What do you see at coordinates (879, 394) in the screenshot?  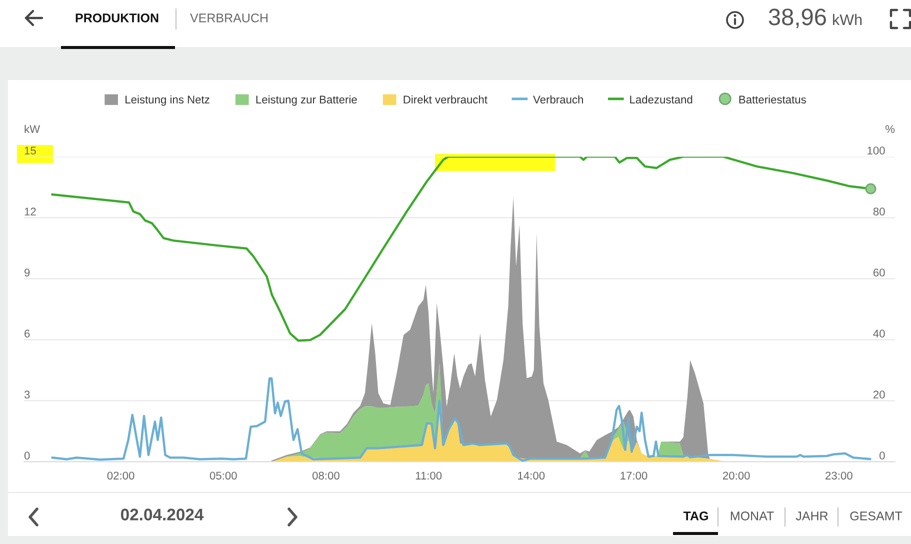 I see `y2-tick-label: 20` at bounding box center [879, 394].